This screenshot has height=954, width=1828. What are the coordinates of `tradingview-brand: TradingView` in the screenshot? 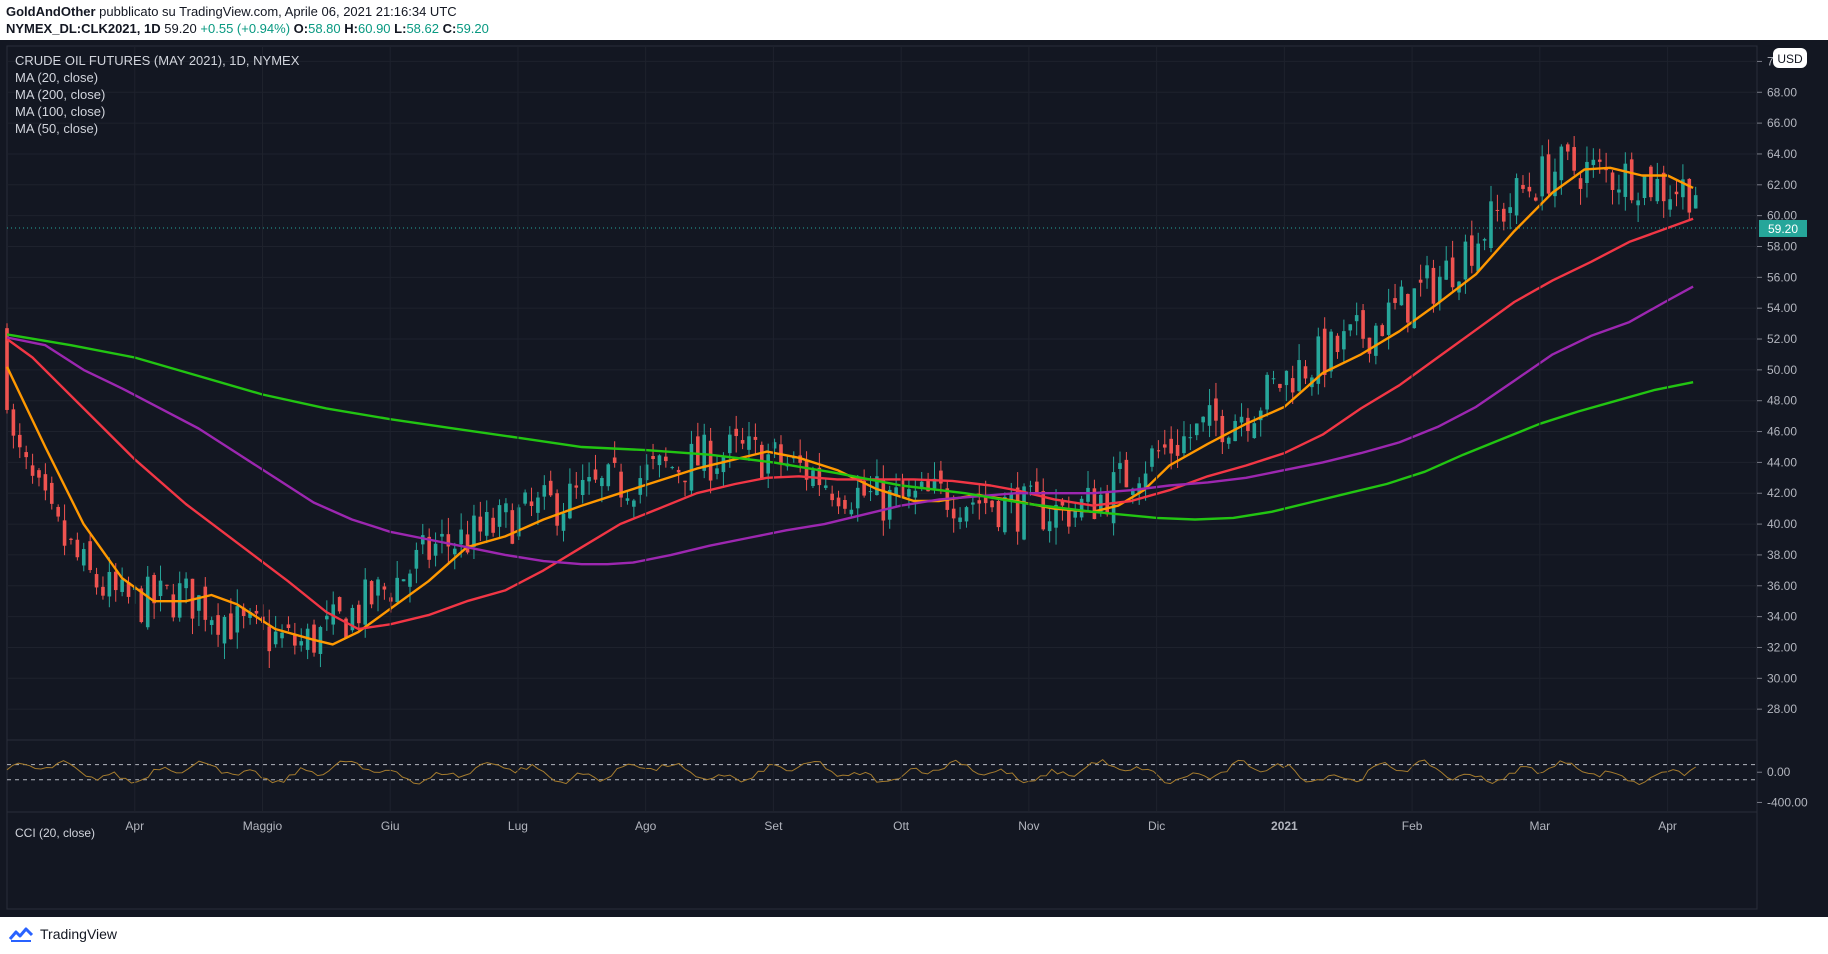 It's located at (62, 934).